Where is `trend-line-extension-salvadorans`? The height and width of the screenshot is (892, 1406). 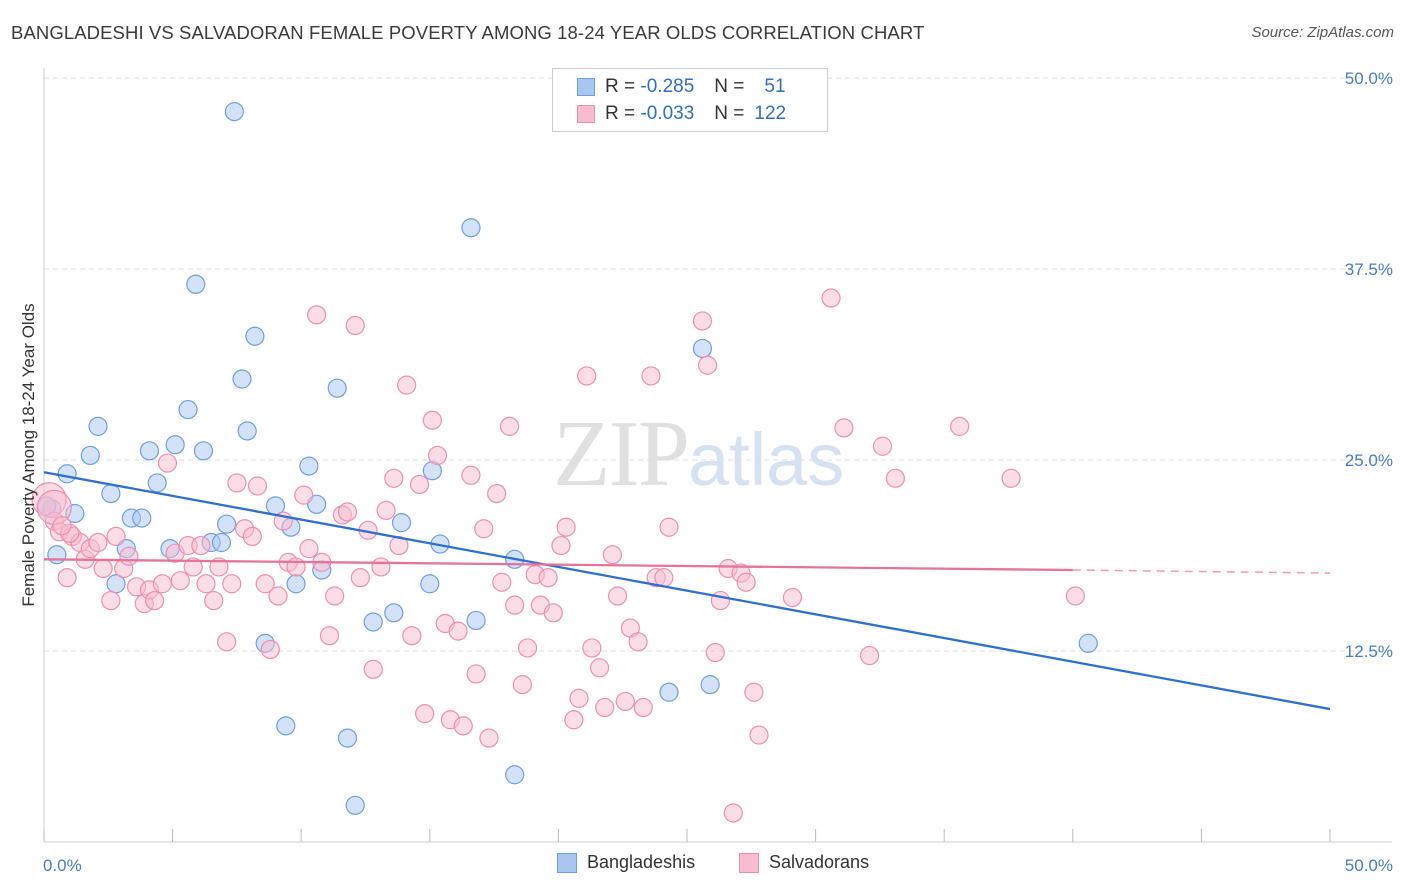 trend-line-extension-salvadorans is located at coordinates (1201, 571).